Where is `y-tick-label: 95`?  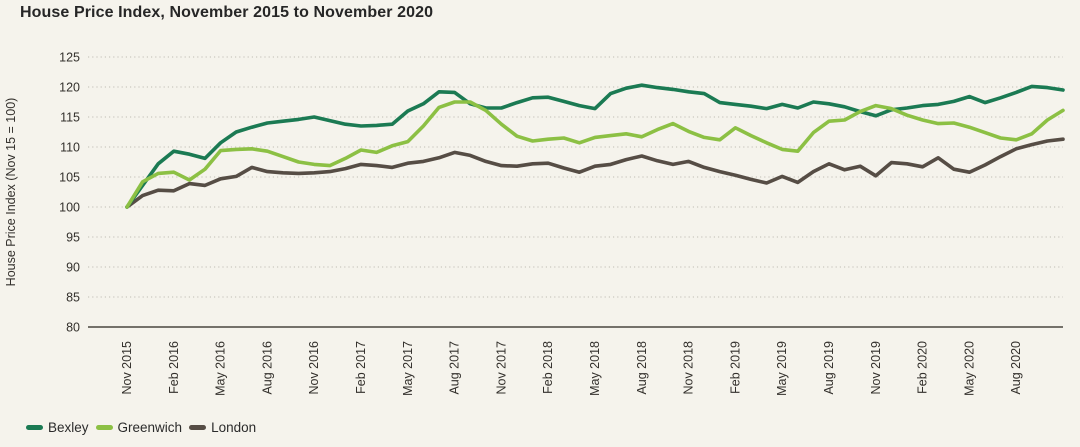 y-tick-label: 95 is located at coordinates (73, 238).